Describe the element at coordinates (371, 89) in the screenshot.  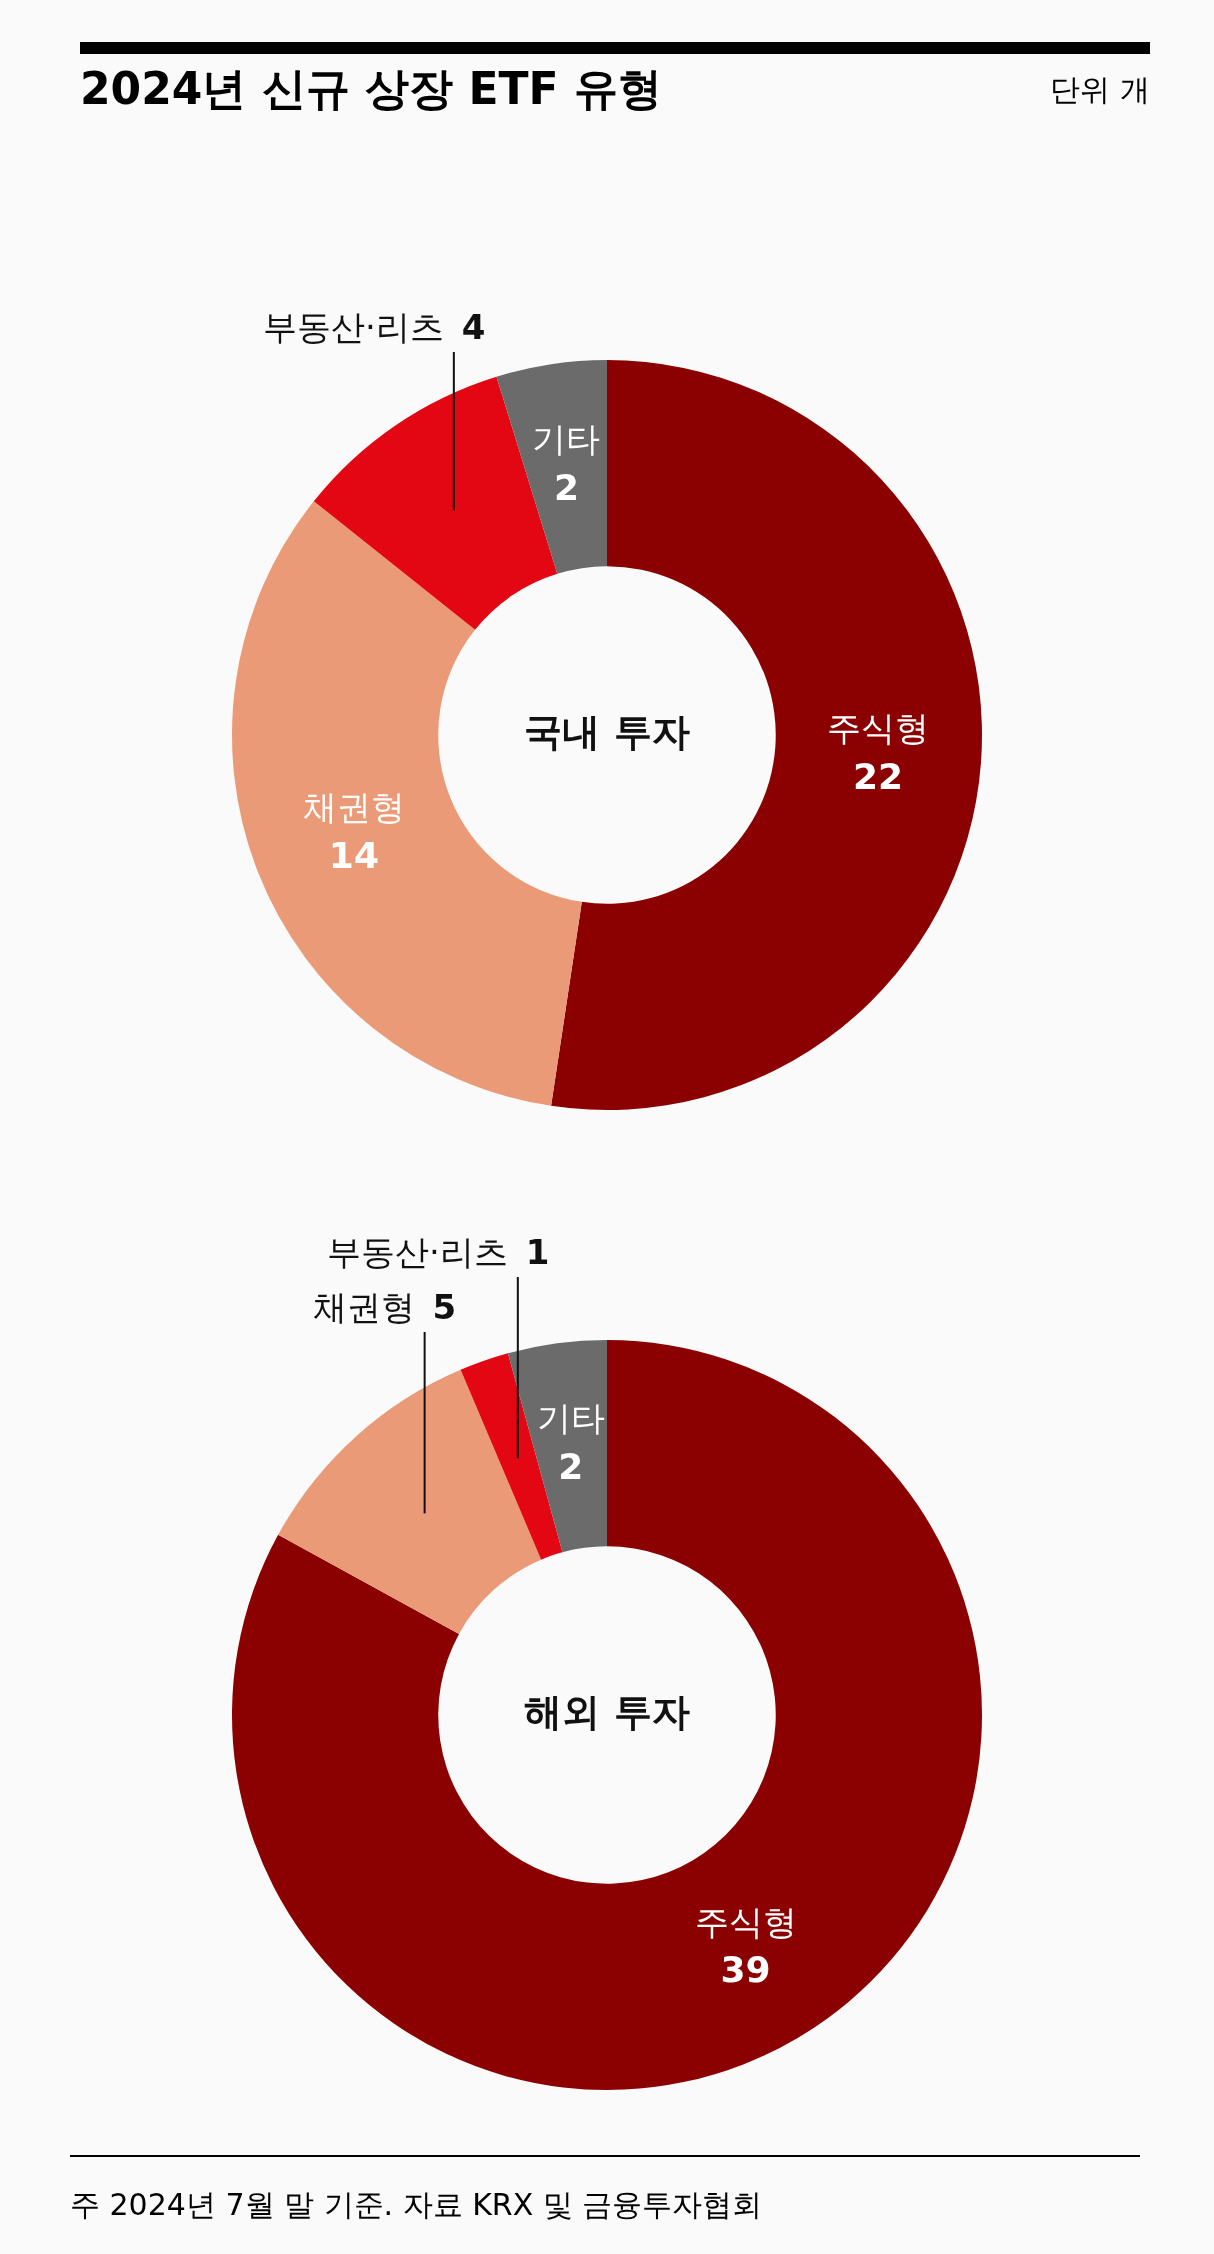
I see `text: 2024년 신규 상장 ETF 유형` at that location.